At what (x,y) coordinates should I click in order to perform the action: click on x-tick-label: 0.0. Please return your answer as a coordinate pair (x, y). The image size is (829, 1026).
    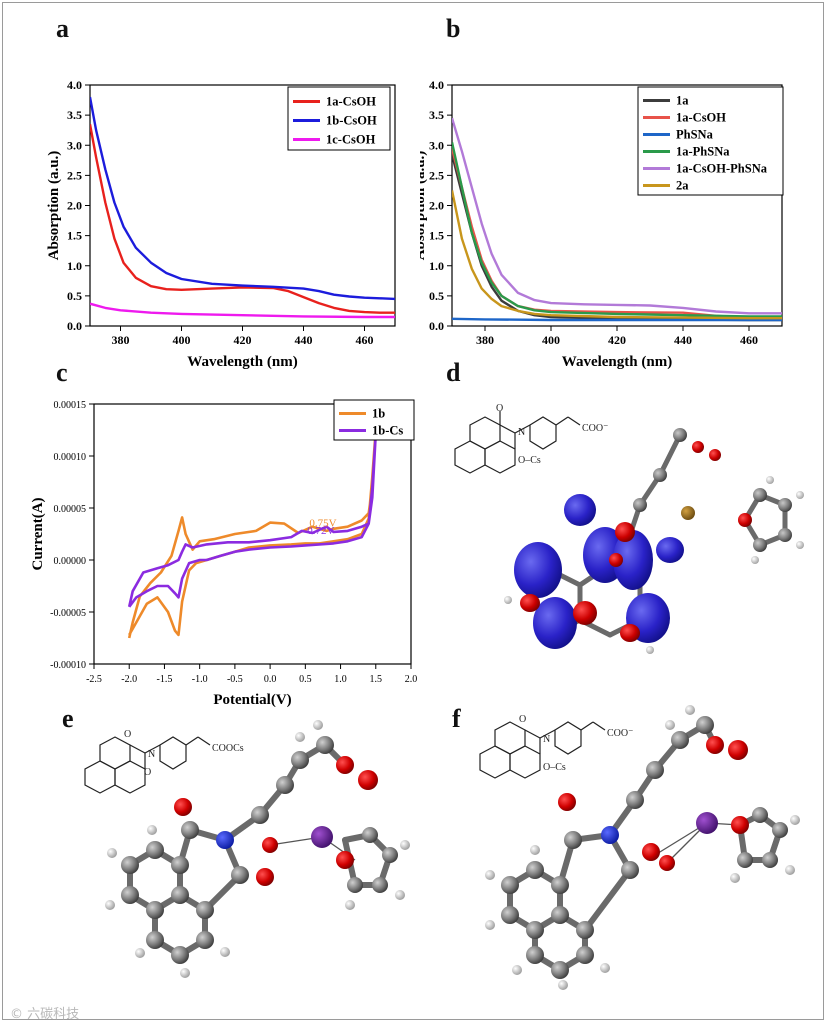
    Looking at the image, I should click on (270, 679).